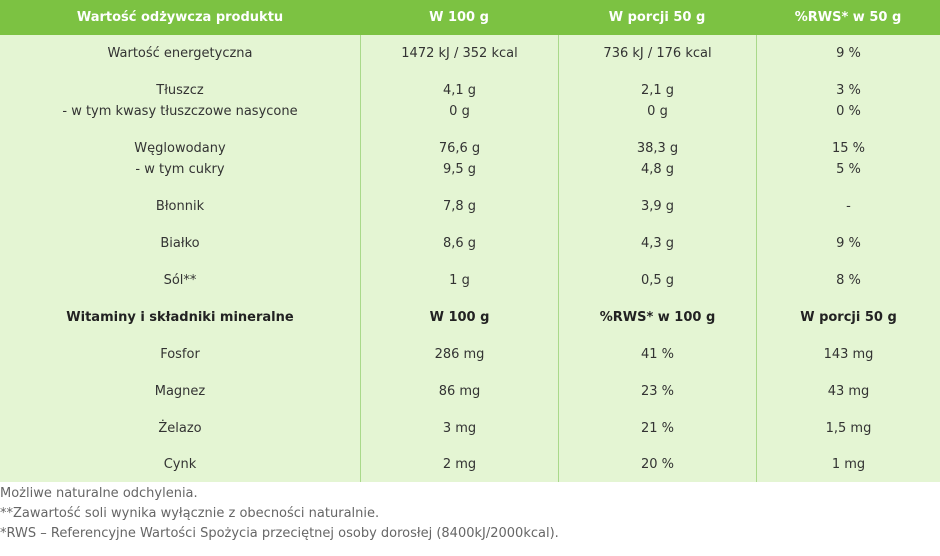 The width and height of the screenshot is (940, 556). What do you see at coordinates (657, 391) in the screenshot?
I see `vitamin-rws: 23 %` at bounding box center [657, 391].